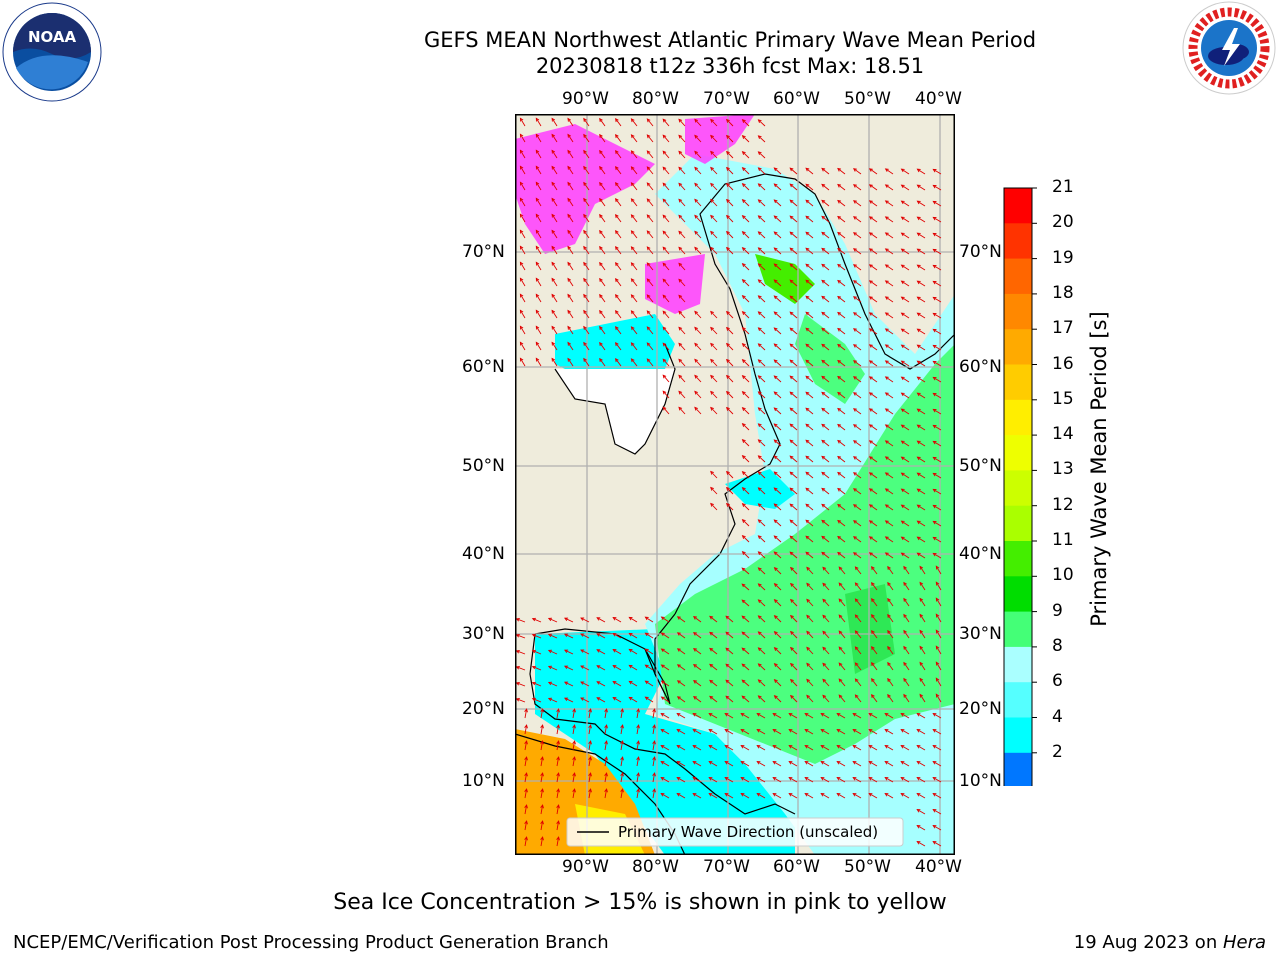 This screenshot has width=1280, height=960. What do you see at coordinates (52, 37) in the screenshot?
I see `noaa-logo-text: NOAA` at bounding box center [52, 37].